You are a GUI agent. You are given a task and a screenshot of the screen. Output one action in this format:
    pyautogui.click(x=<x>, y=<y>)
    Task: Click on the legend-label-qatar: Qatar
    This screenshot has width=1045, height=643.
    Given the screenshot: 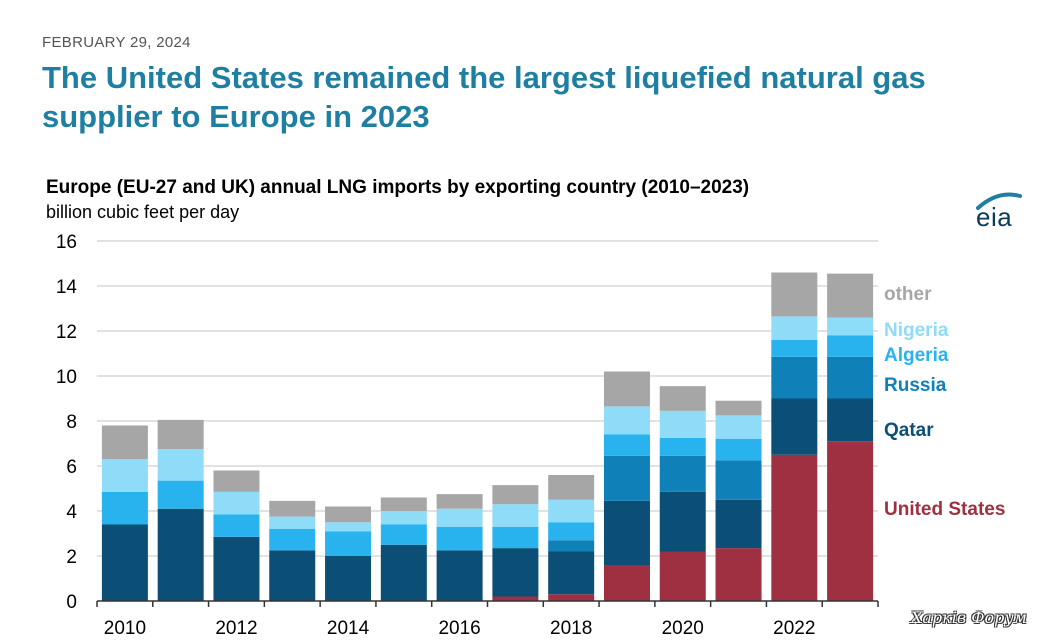 What is the action you would take?
    pyautogui.click(x=909, y=430)
    